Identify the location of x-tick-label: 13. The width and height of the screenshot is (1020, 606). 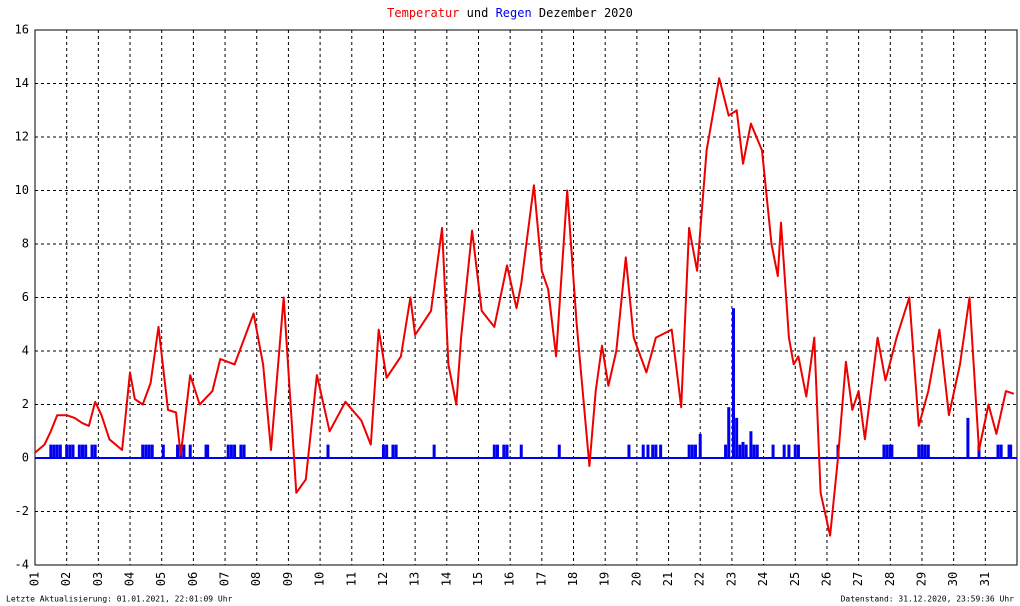
(415, 579).